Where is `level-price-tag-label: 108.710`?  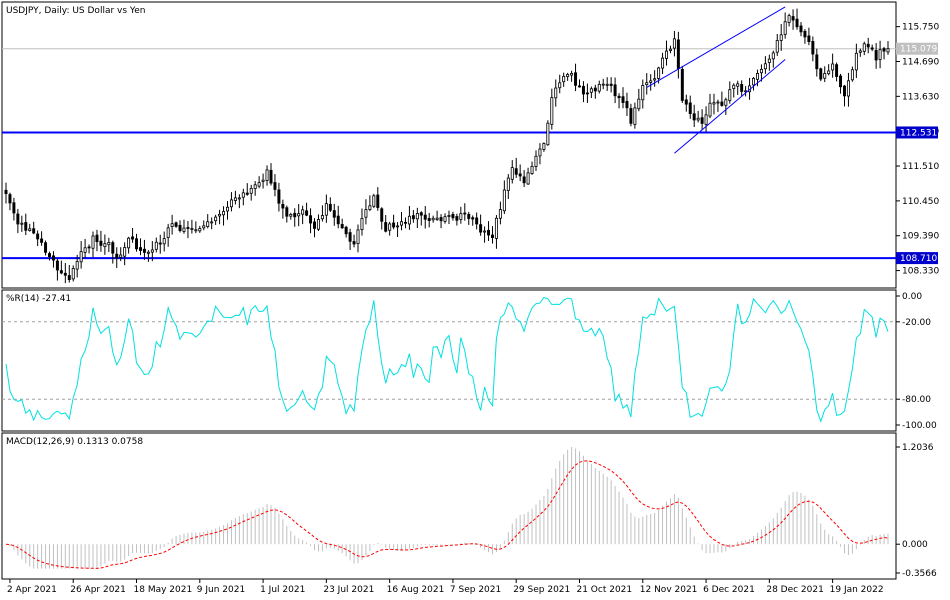
level-price-tag-label: 108.710 is located at coordinates (918, 259).